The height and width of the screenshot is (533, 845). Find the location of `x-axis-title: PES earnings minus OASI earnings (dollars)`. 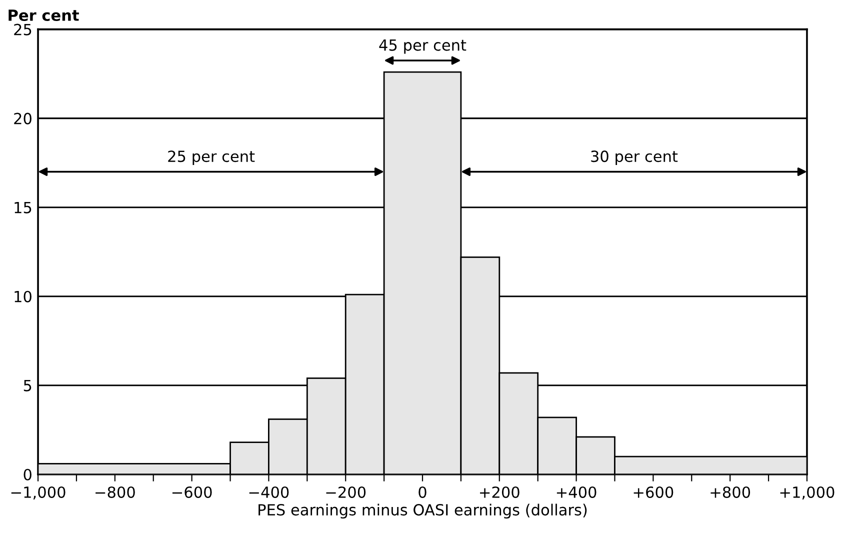

x-axis-title: PES earnings minus OASI earnings (dollars) is located at coordinates (422, 511).